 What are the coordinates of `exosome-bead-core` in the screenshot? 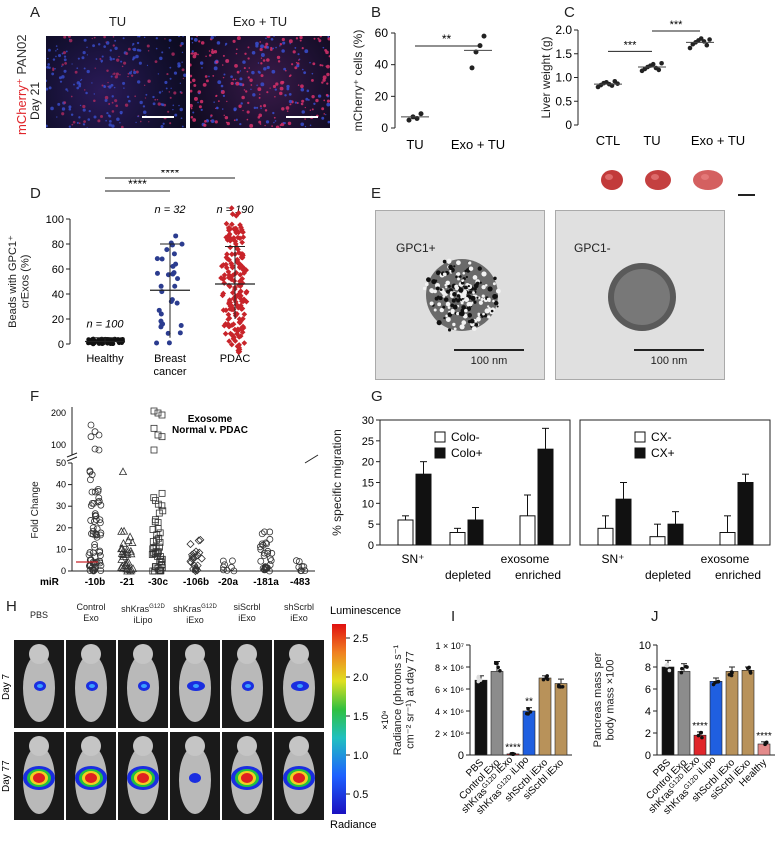 It's located at (642, 297).